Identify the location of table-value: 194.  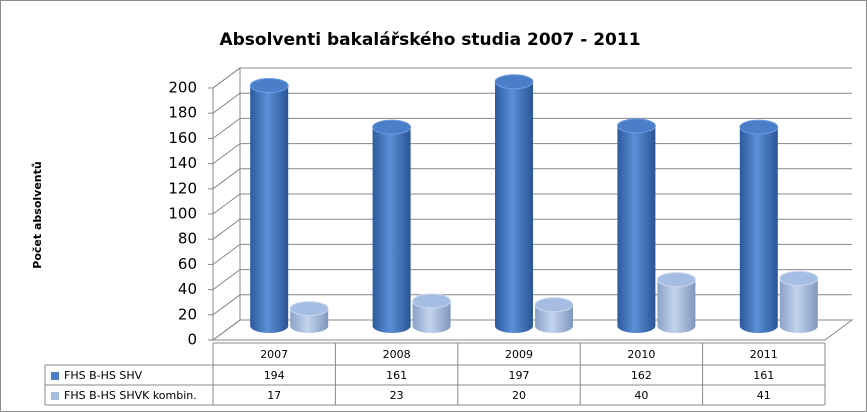
(274, 375).